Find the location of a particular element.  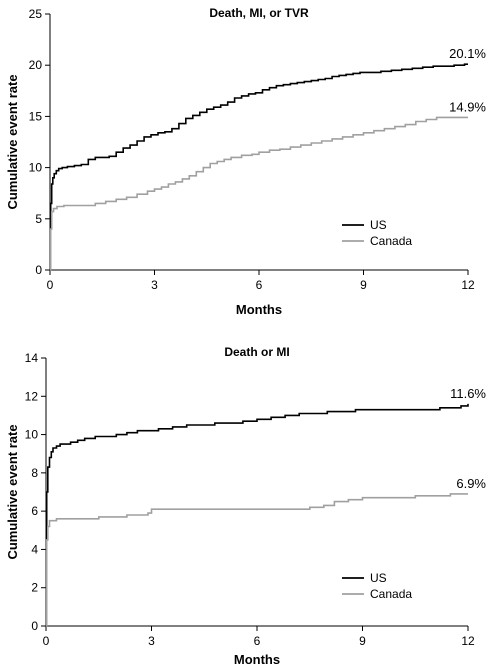

chart-title: Death or MI is located at coordinates (256, 352).